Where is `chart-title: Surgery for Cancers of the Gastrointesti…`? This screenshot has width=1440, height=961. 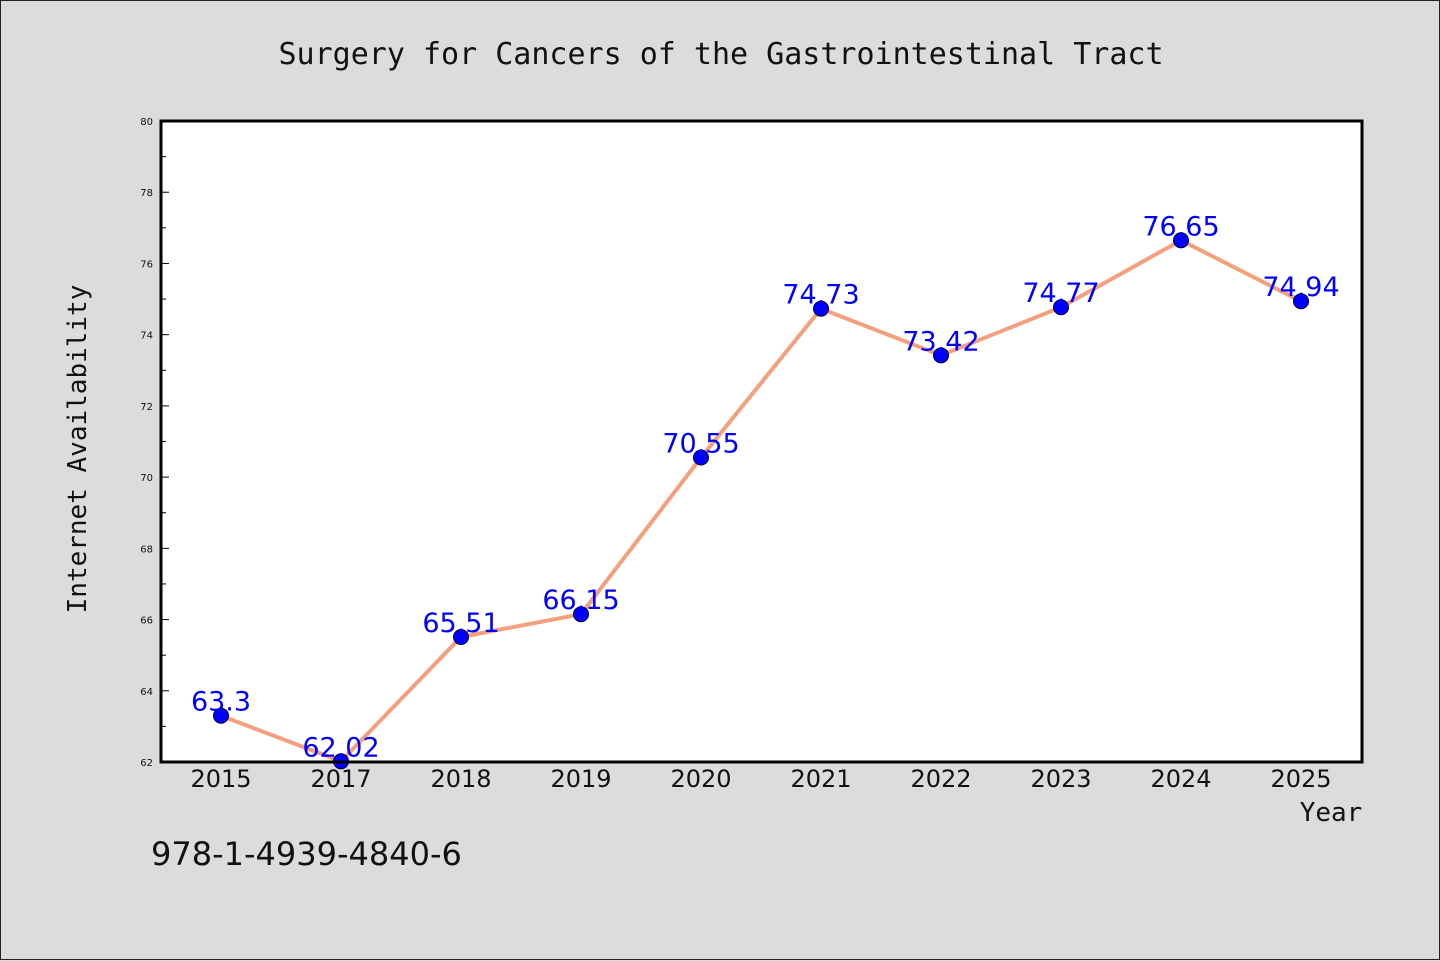 chart-title: Surgery for Cancers of the Gastrointesti… is located at coordinates (720, 54).